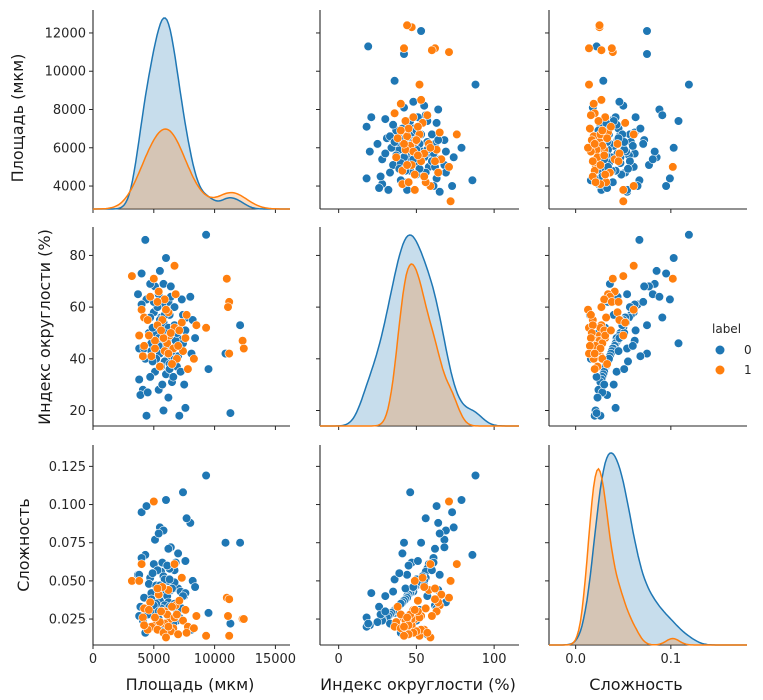 The width and height of the screenshot is (763, 700). What do you see at coordinates (275, 659) in the screenshot?
I see `x-tick-label: 15000` at bounding box center [275, 659].